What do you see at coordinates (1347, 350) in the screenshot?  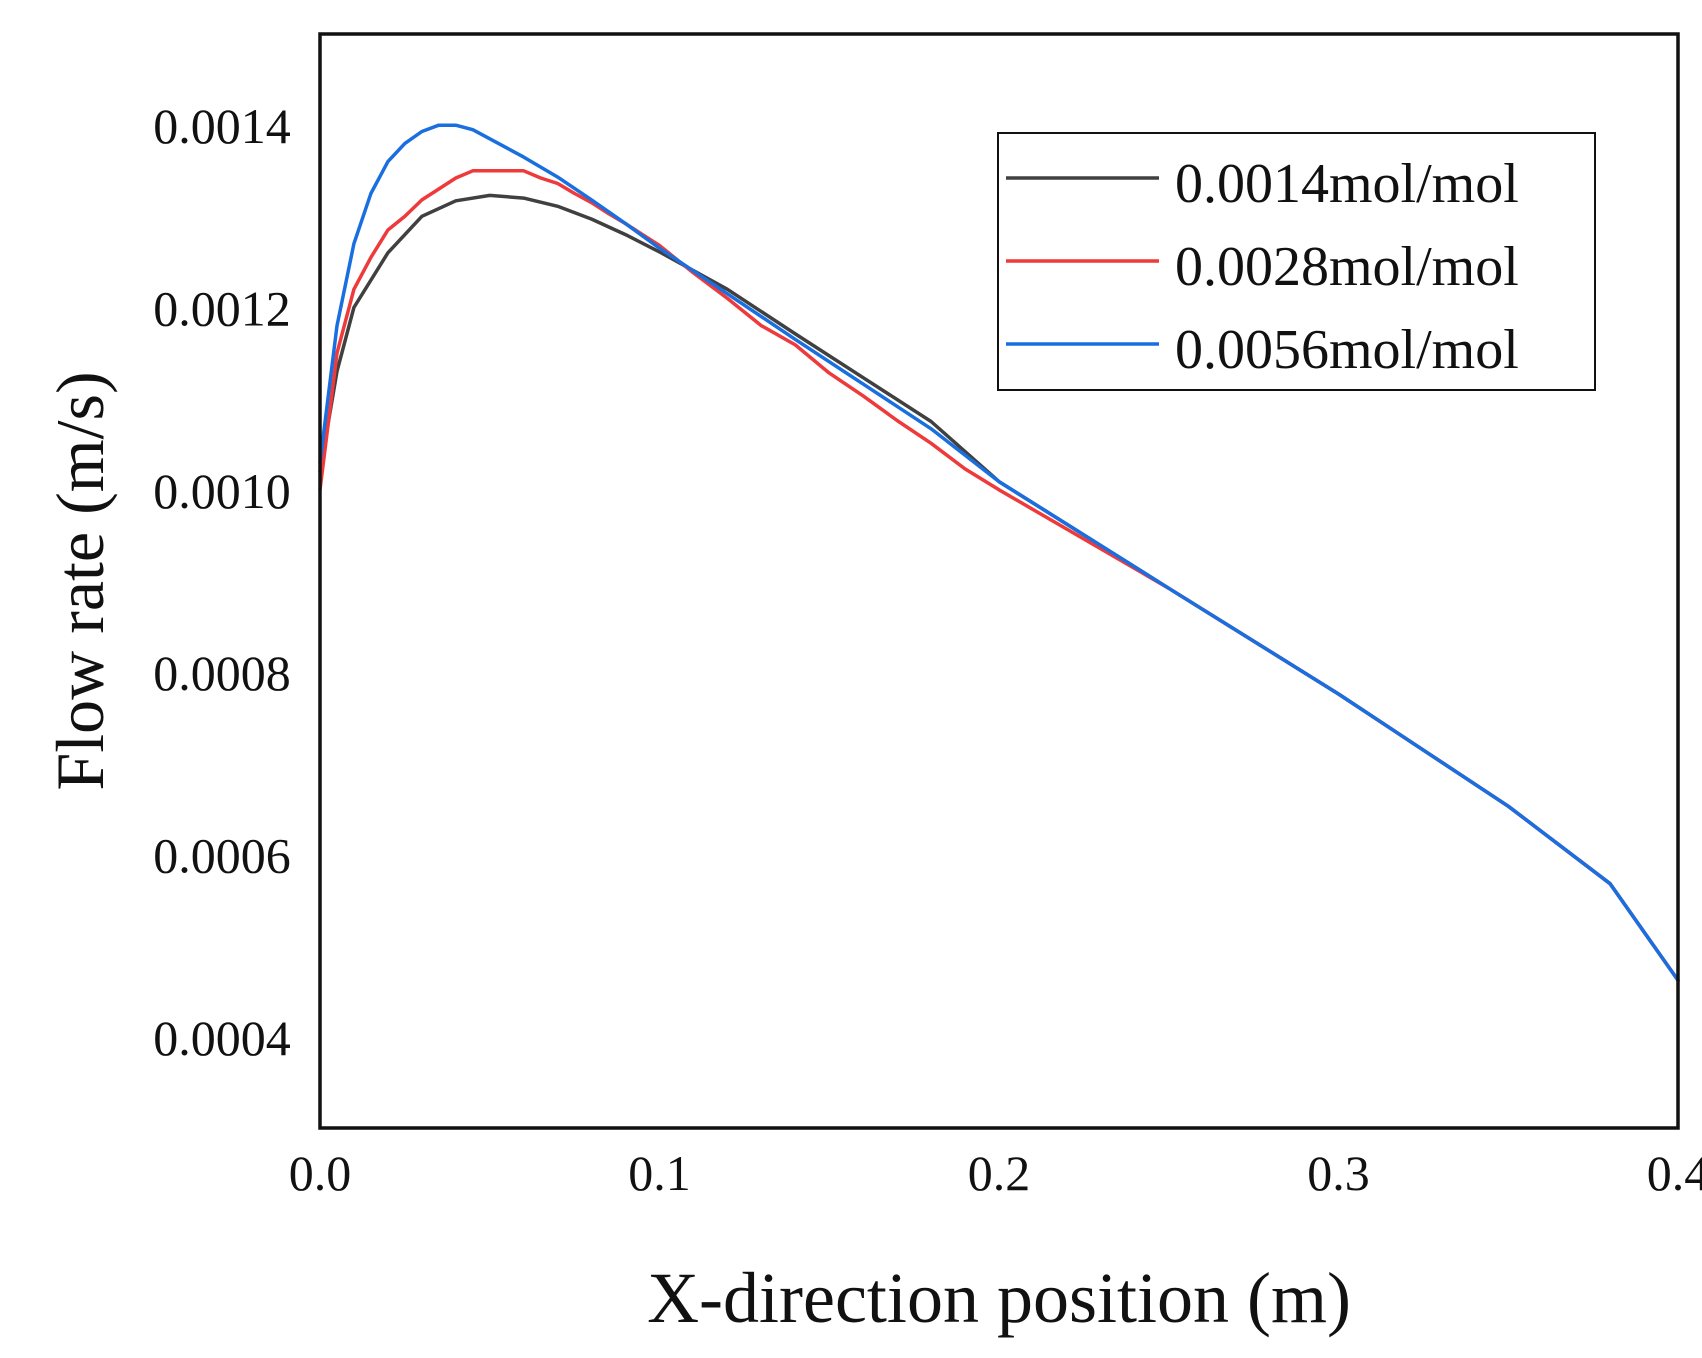 I see `legend-label-3: 0.0056mol/mol` at bounding box center [1347, 350].